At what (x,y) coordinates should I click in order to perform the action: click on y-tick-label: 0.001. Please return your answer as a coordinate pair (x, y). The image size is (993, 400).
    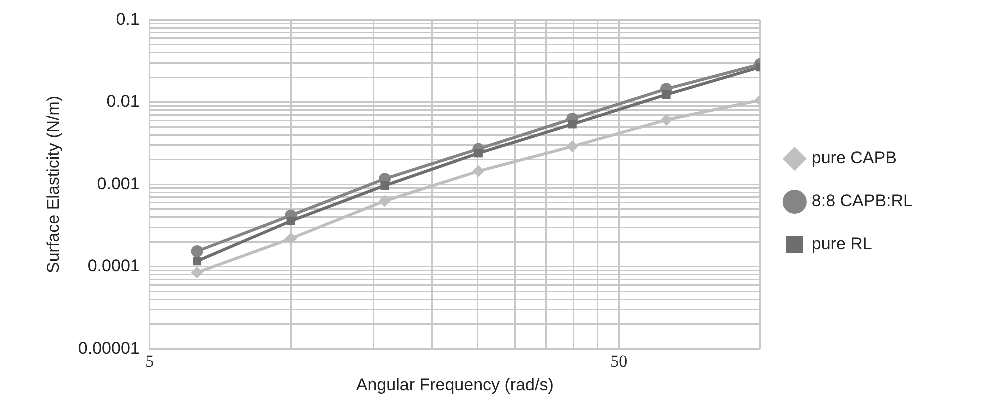
    Looking at the image, I should click on (118, 184).